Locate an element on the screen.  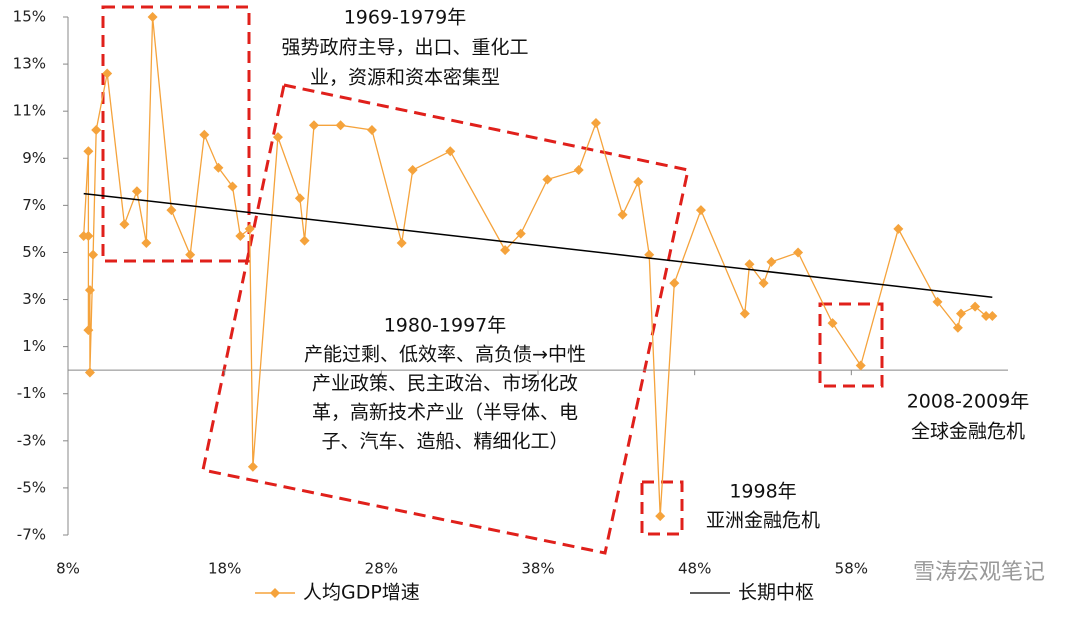
y-tick-label: 11% is located at coordinates (29, 111).